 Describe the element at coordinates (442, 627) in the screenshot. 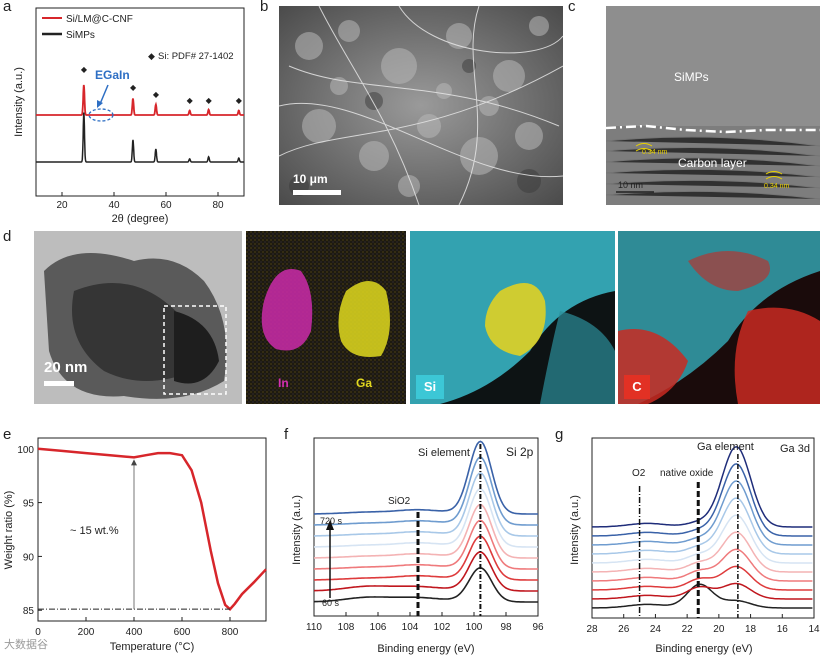

I see `si2p-xtick-label: 102` at that location.